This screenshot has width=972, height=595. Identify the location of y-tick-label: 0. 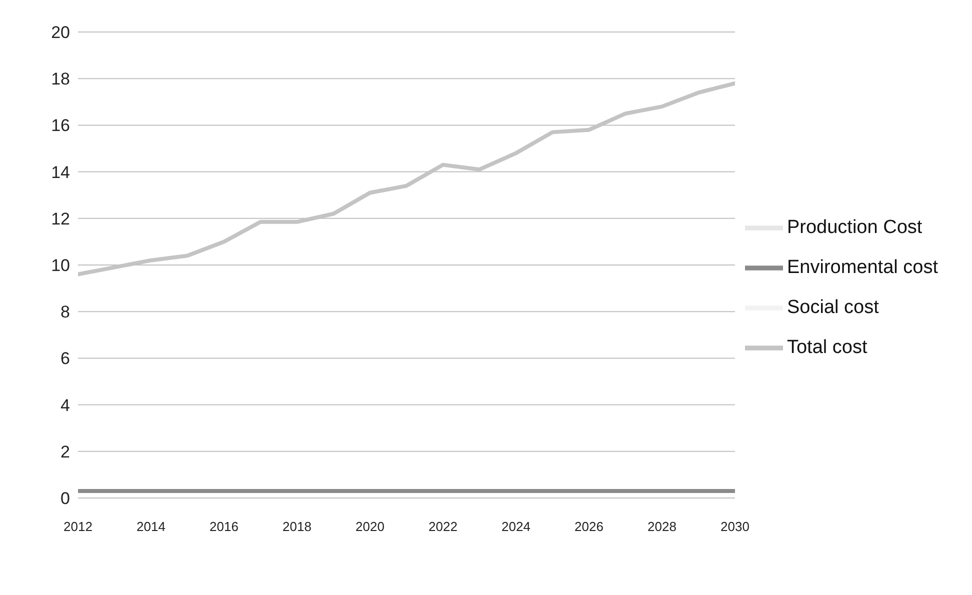
(65, 498).